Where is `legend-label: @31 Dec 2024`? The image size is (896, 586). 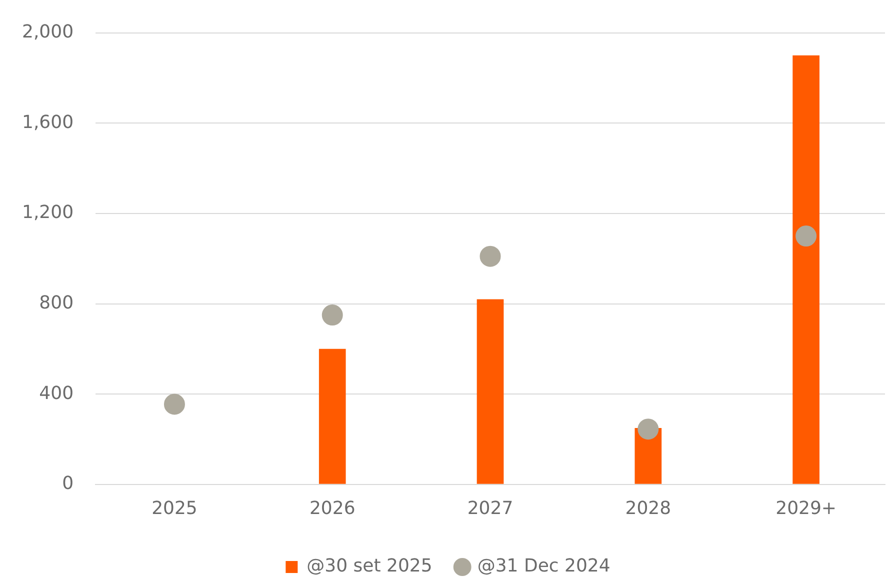 legend-label: @31 Dec 2024 is located at coordinates (543, 566).